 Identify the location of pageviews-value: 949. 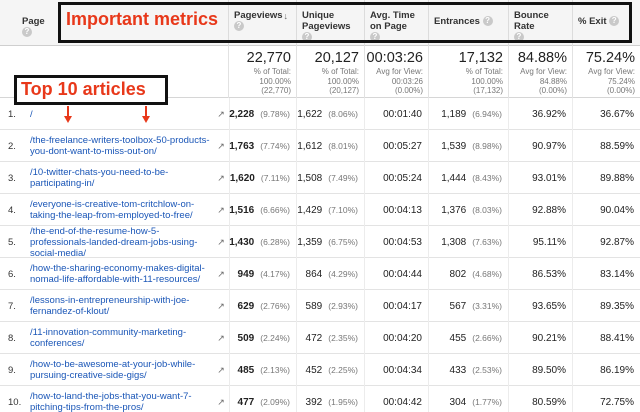
(246, 274).